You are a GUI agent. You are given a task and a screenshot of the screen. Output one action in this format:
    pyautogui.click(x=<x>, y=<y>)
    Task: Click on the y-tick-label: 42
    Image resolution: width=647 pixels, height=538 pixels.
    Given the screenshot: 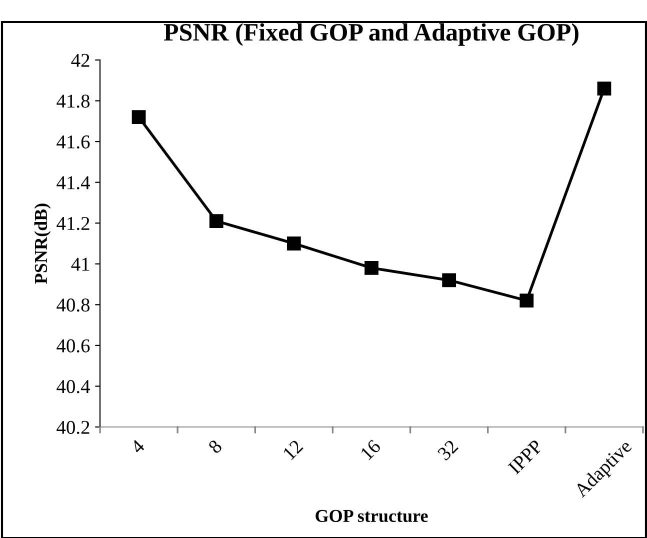 What is the action you would take?
    pyautogui.click(x=80, y=60)
    